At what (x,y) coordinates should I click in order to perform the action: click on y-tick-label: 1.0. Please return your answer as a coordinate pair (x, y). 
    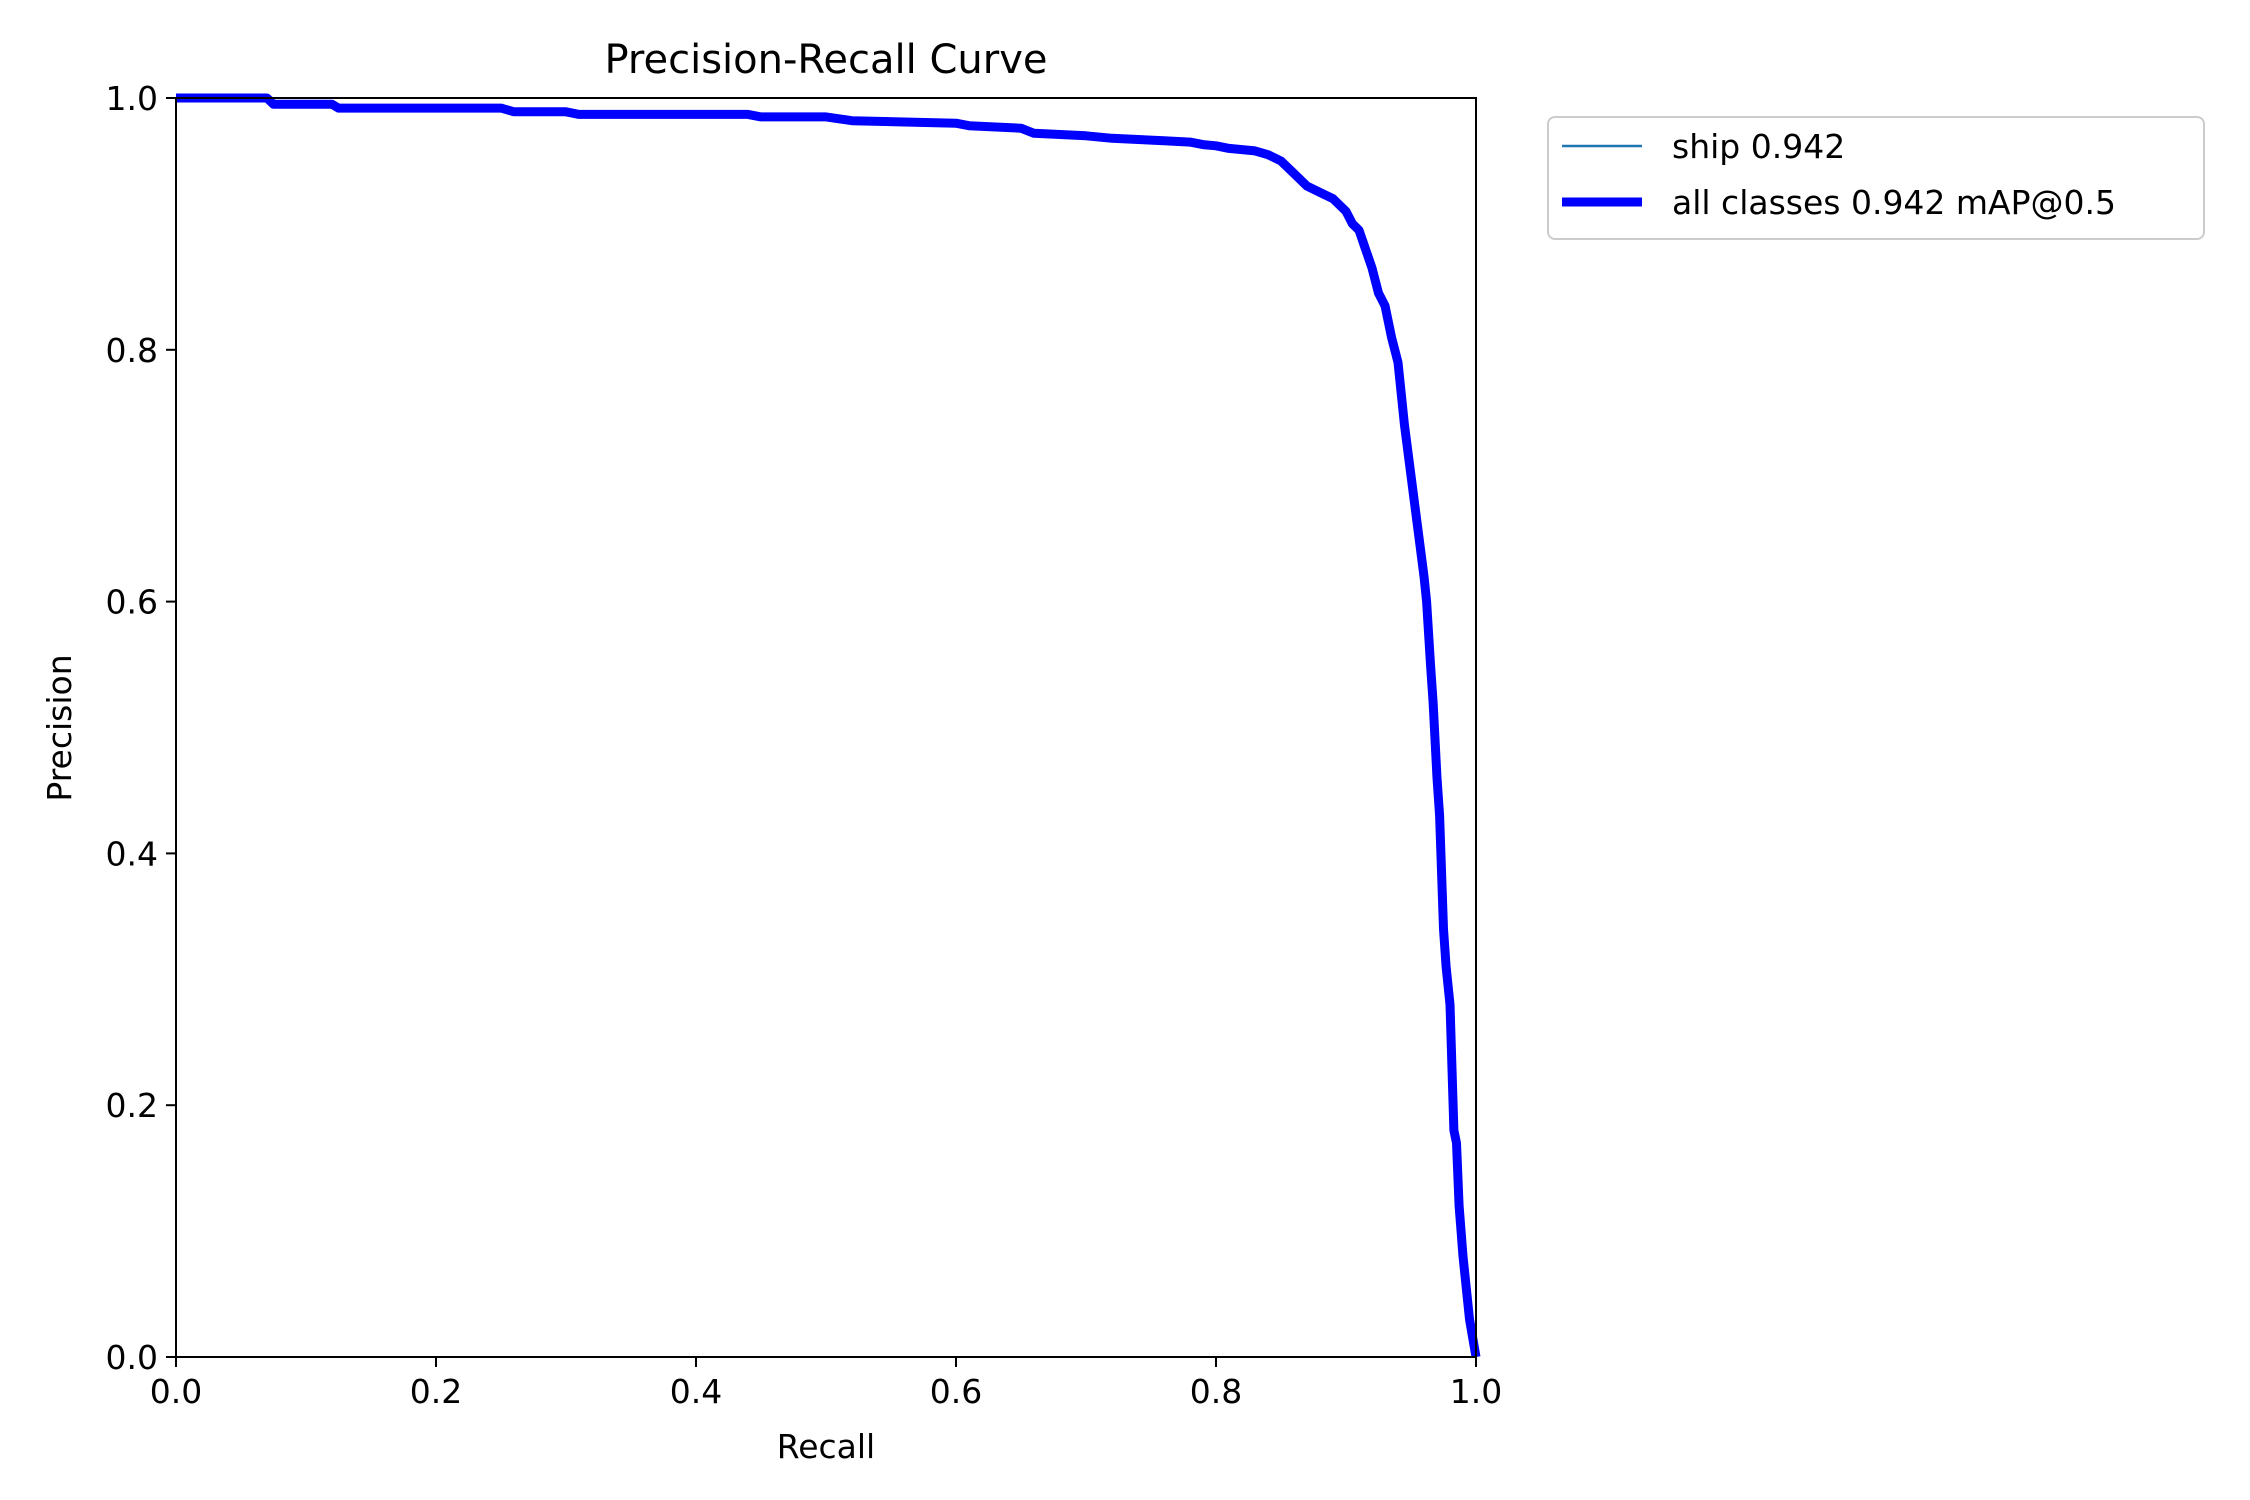
    Looking at the image, I should click on (132, 98).